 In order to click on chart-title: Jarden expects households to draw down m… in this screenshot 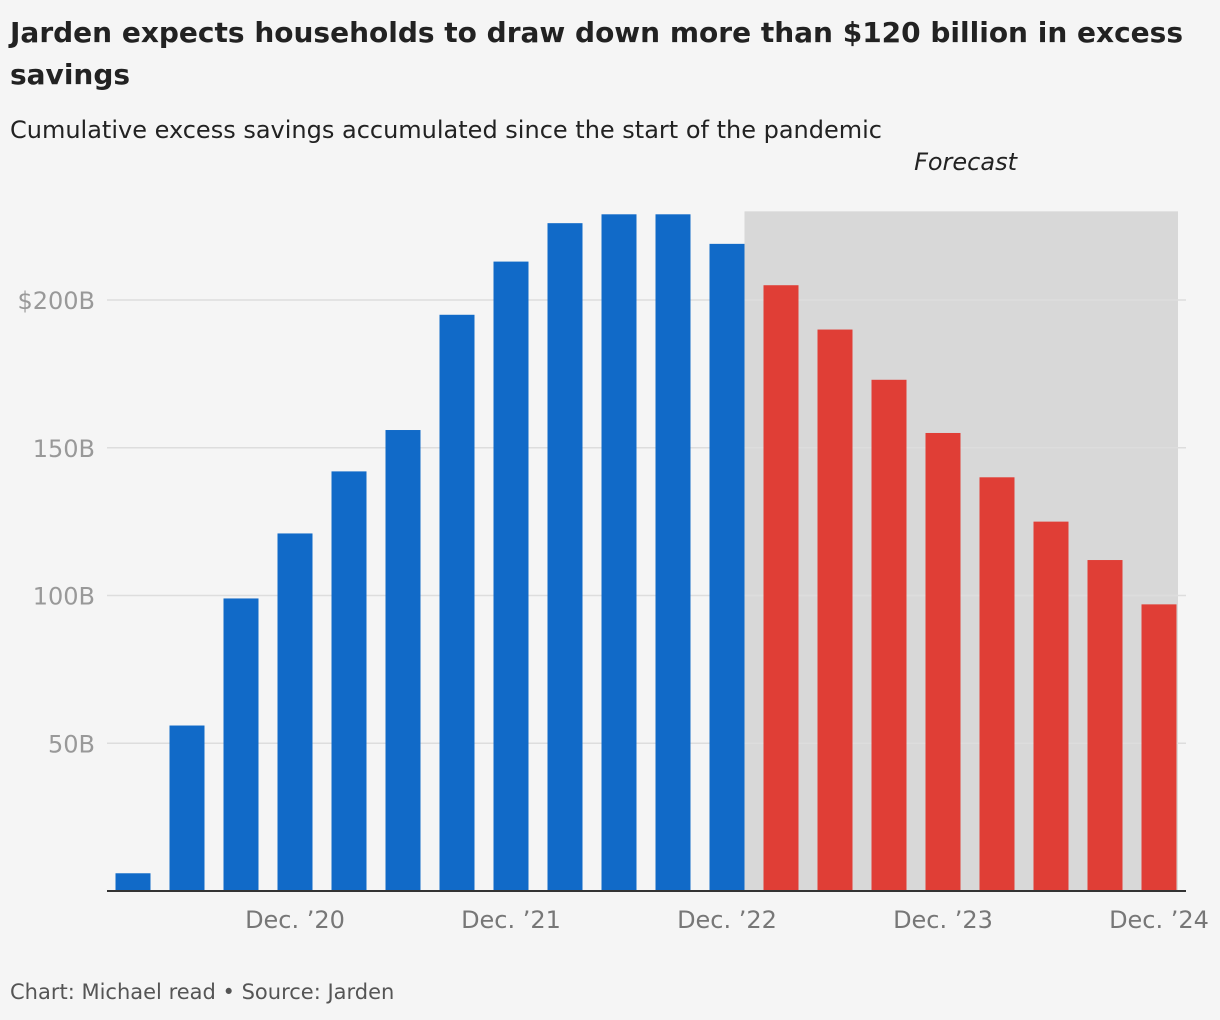, I will do `click(596, 53)`.